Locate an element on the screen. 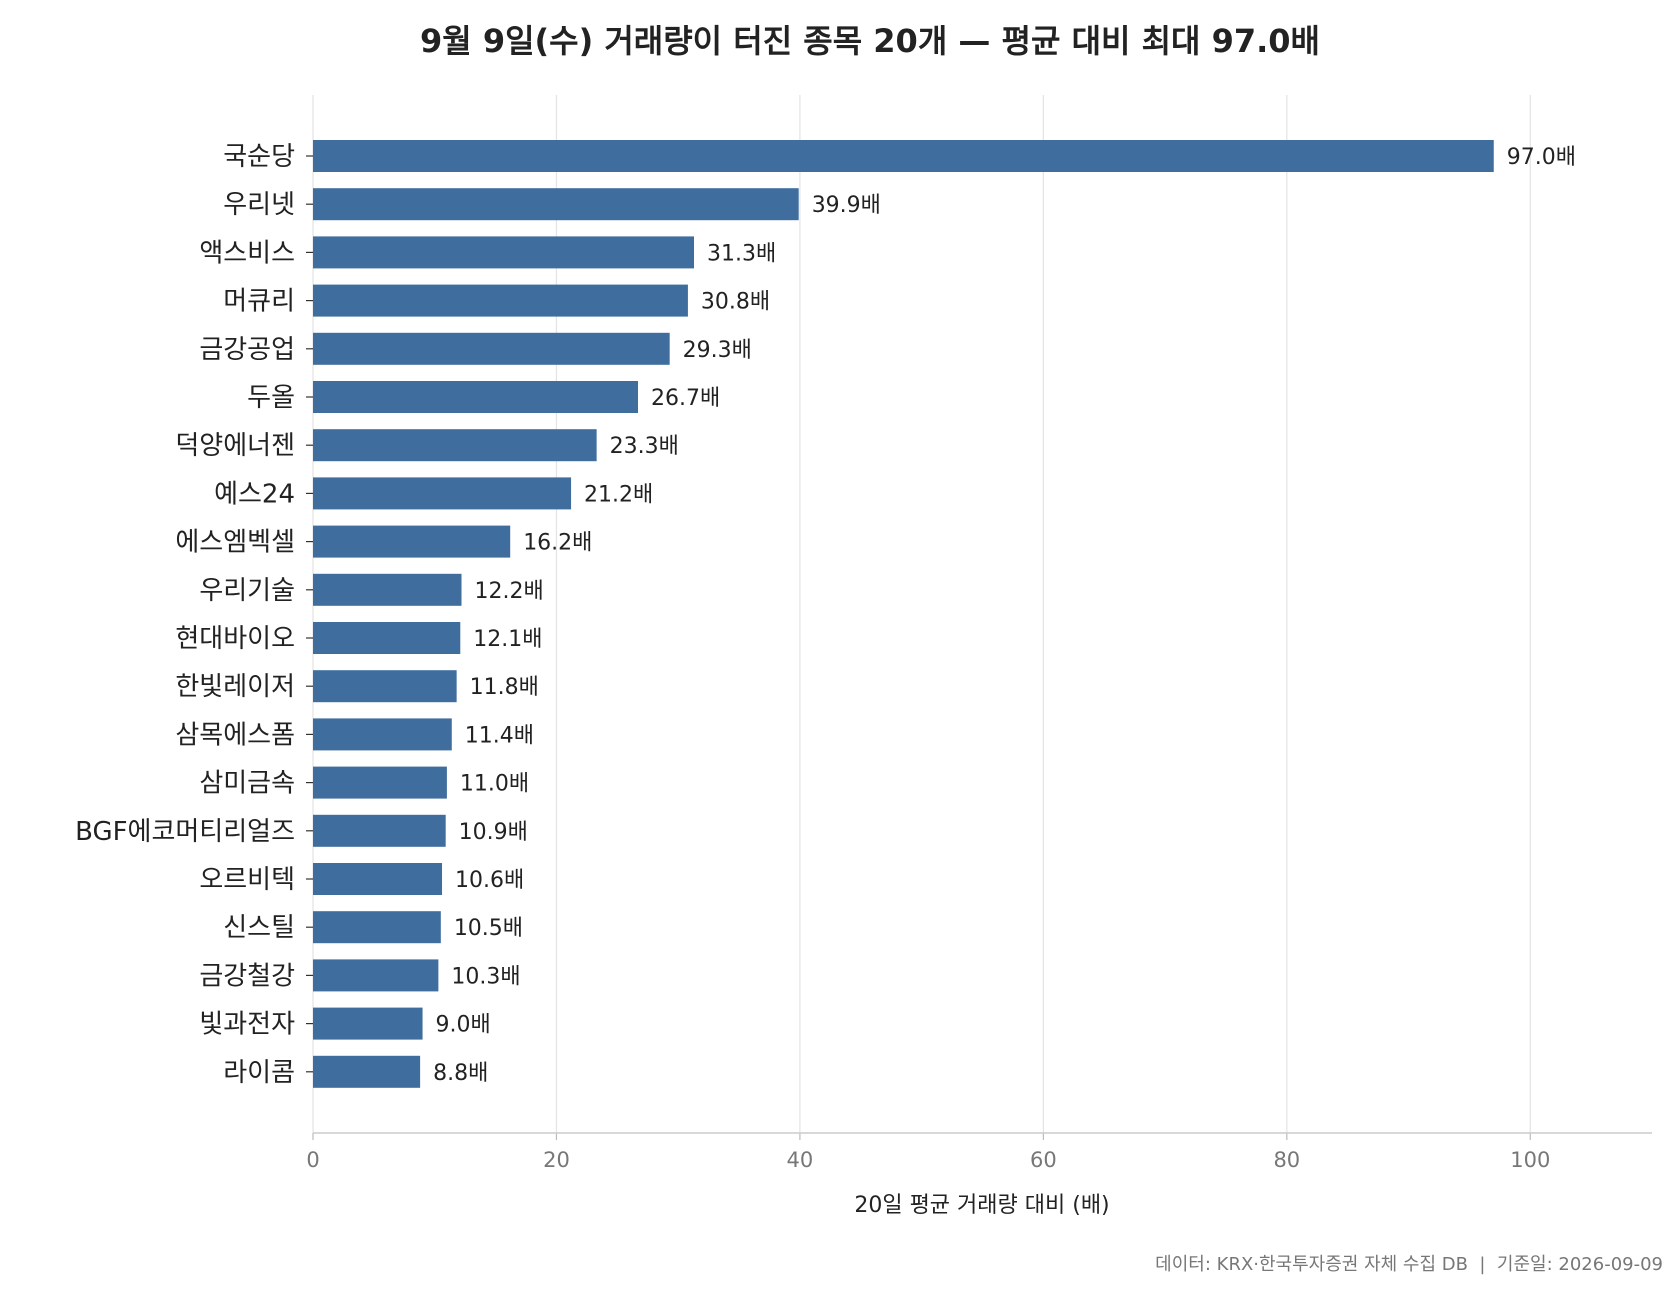  category-label-6: 두올 is located at coordinates (271, 398).